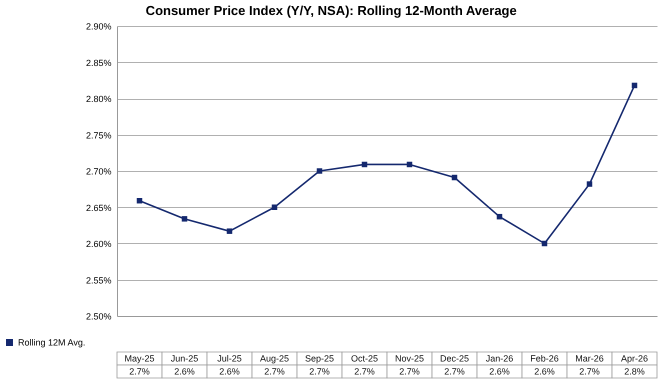 The image size is (672, 384). Describe the element at coordinates (99, 171) in the screenshot. I see `y-tick-label: 2.70%` at that location.